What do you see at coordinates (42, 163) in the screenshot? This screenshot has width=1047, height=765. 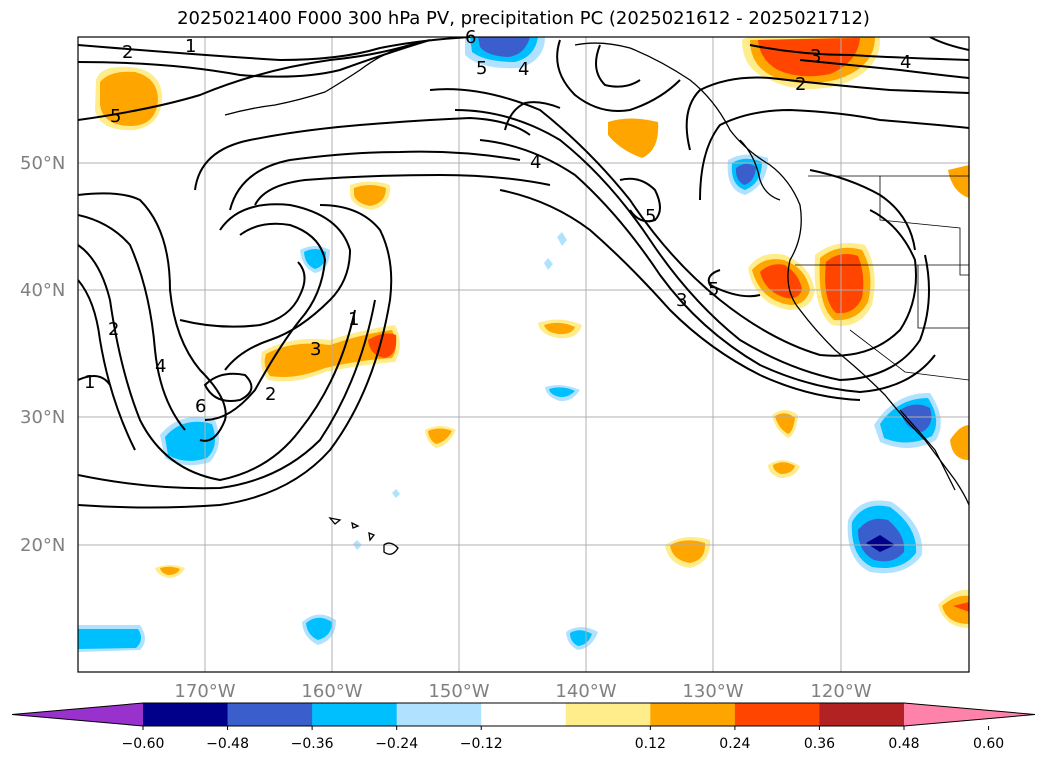 I see `lat-tick-label: 50°N` at bounding box center [42, 163].